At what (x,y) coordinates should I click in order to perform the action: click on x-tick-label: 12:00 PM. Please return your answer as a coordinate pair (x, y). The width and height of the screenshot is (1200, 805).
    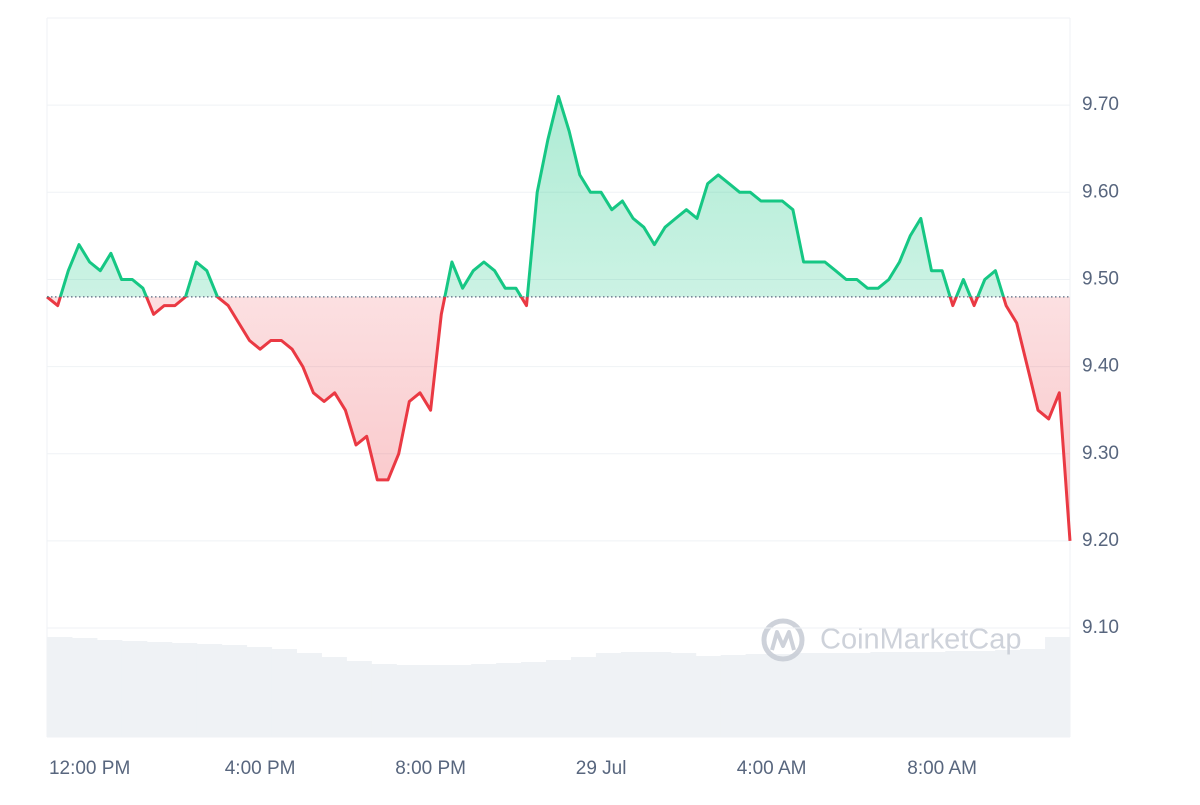
    Looking at the image, I should click on (89, 768).